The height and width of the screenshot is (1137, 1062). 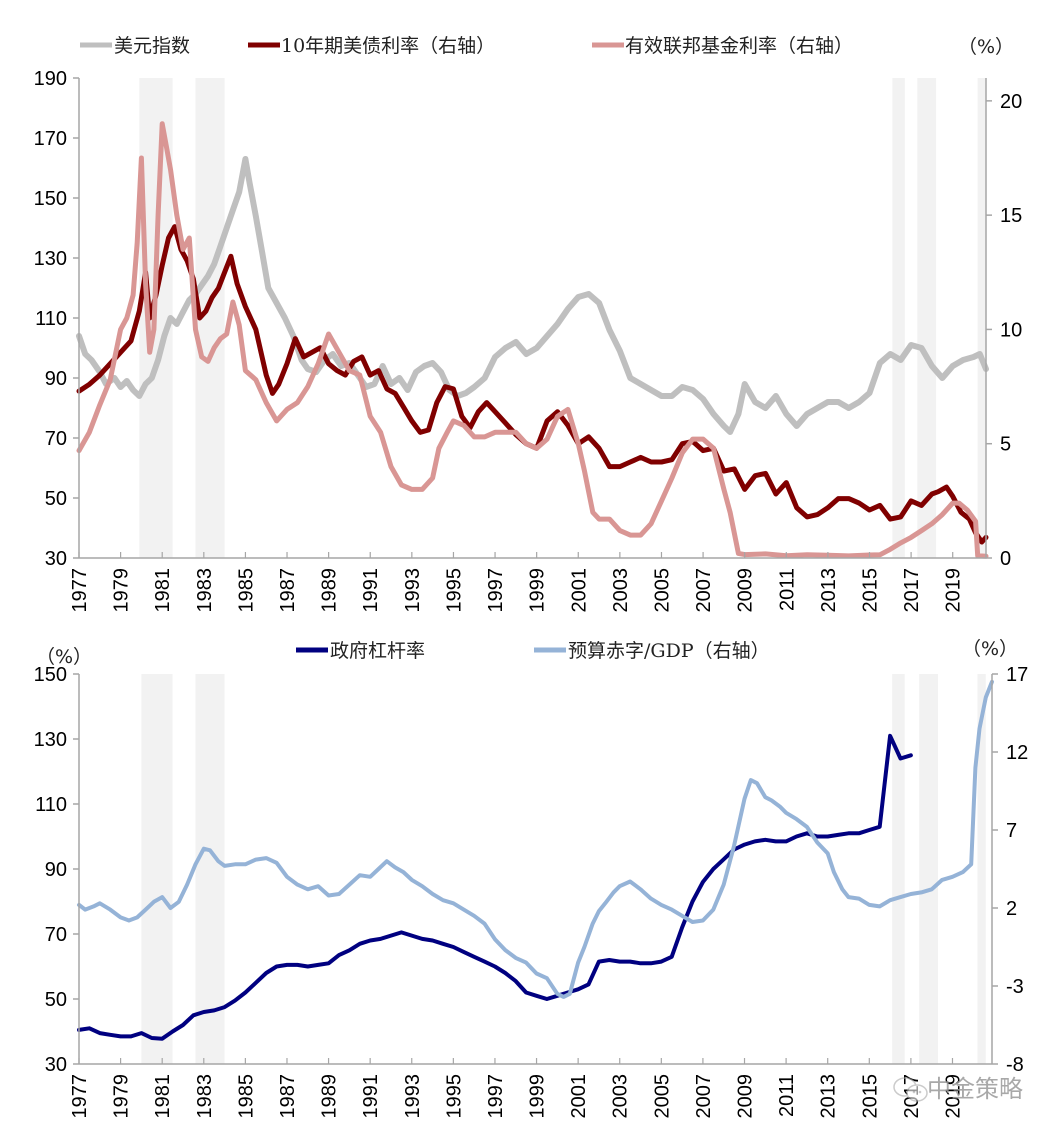 I want to click on bottom-legend: （%） 政府杠杆率 预算赤字/GDP（右轴） （%）, so click(x=527, y=653).